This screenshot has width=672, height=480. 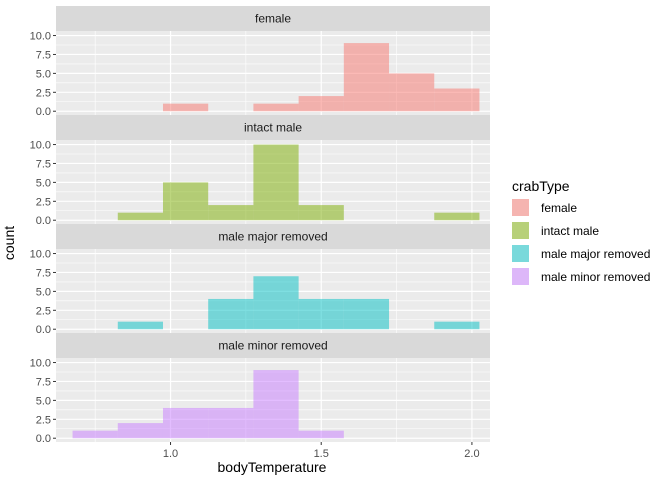 I want to click on legend-item: male major removed, so click(x=581, y=253).